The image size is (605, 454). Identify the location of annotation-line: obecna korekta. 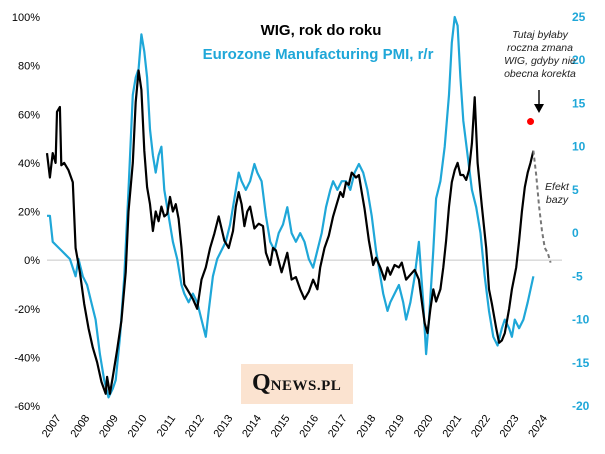
(540, 74).